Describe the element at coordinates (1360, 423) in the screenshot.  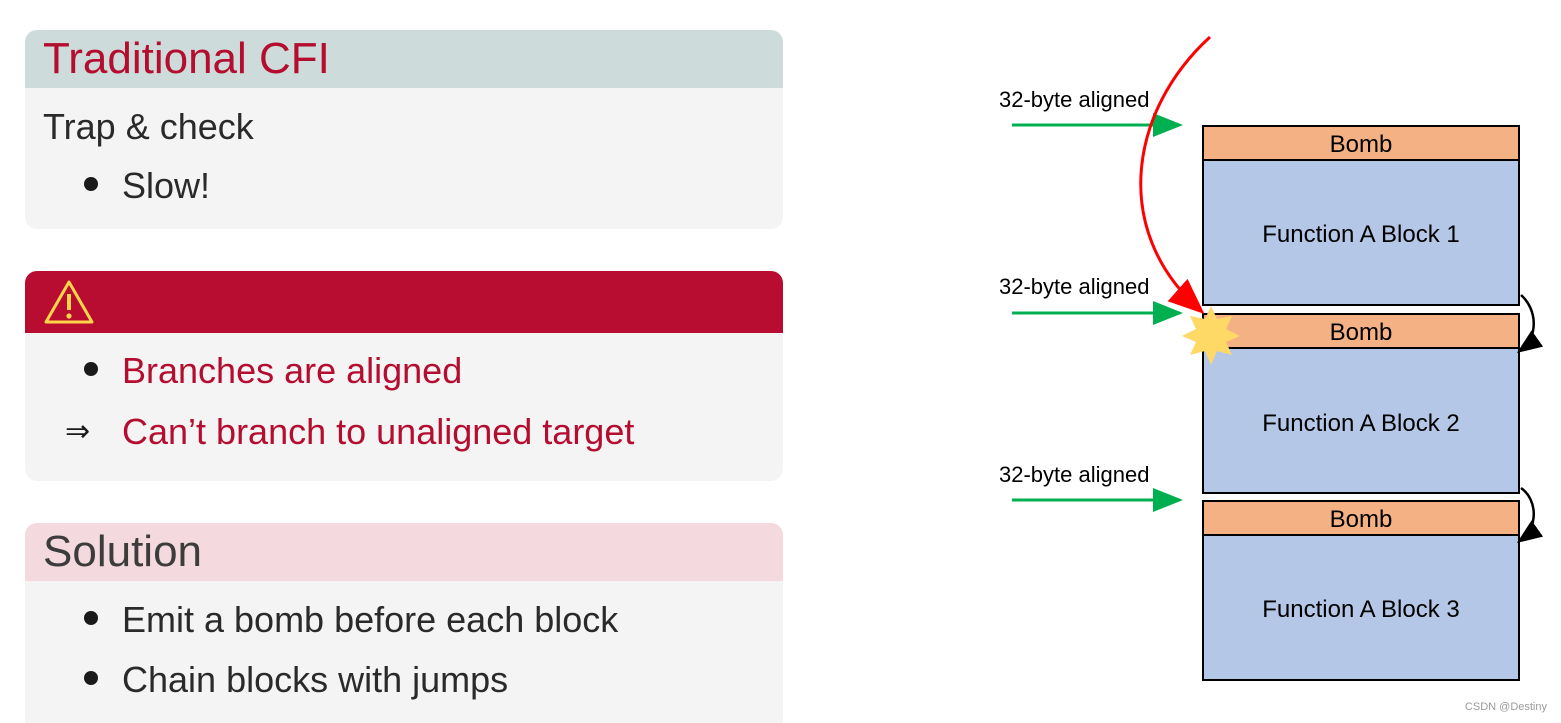
I see `function-block-2-label: Function A Block 2` at that location.